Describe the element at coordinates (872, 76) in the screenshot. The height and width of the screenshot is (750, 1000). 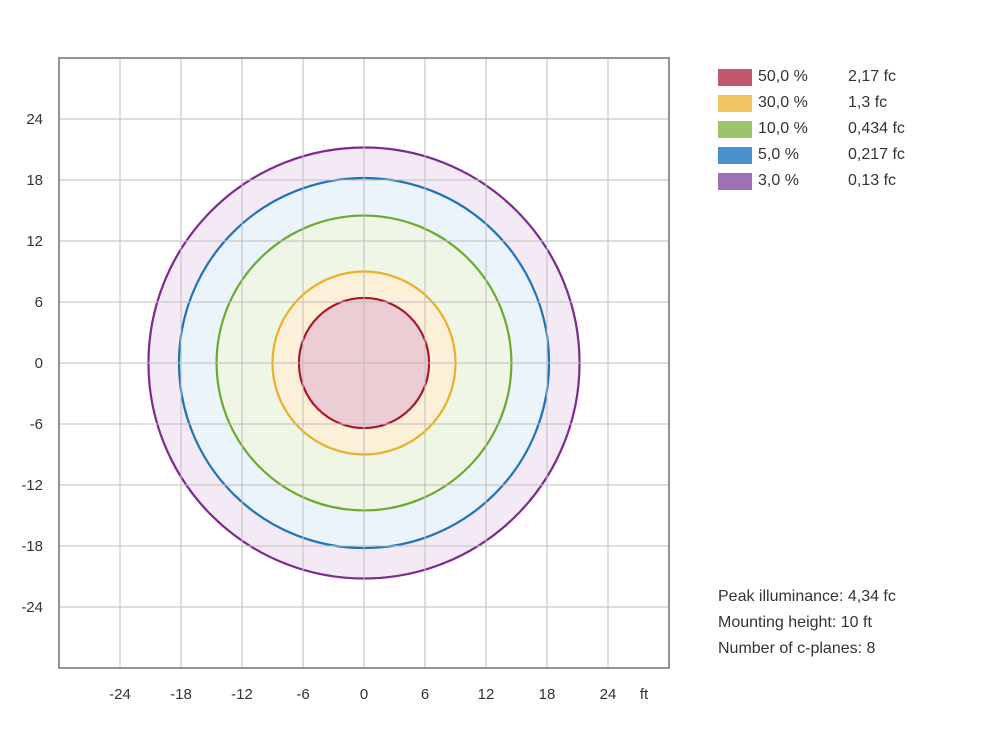
I see `legend-value: 2,17 fc` at that location.